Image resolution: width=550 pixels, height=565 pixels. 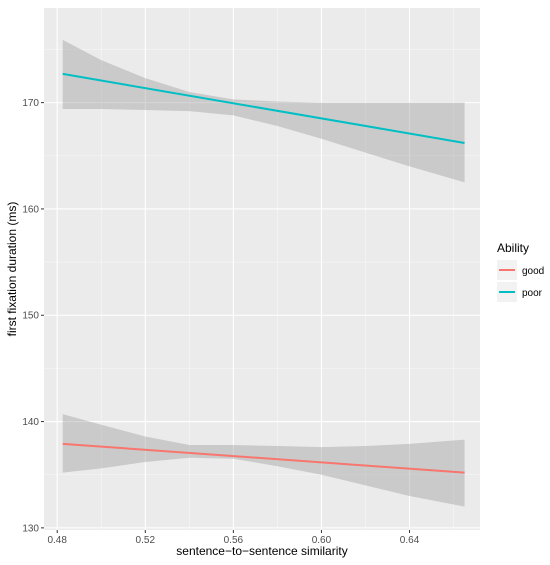 I want to click on y-tick-label: 150, so click(x=30, y=316).